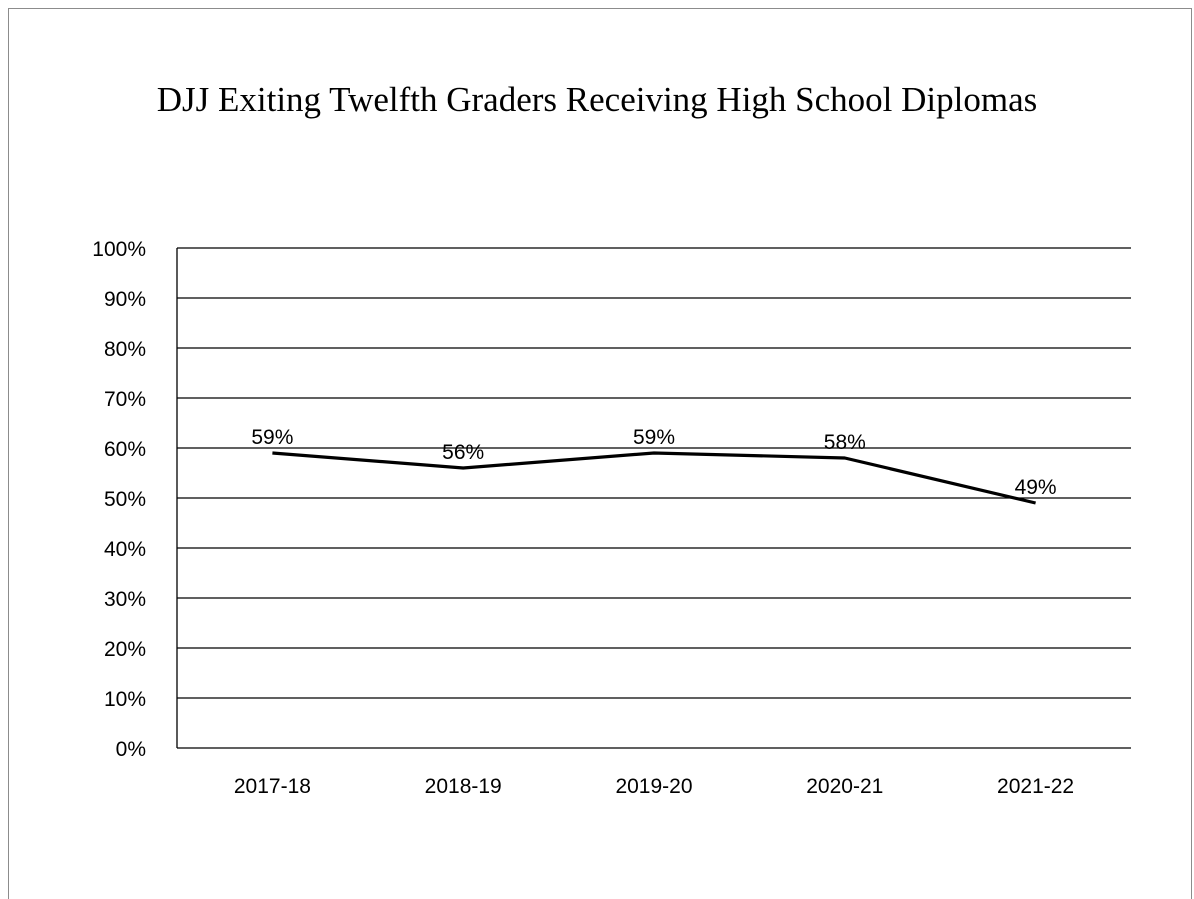  I want to click on series-lines, so click(654, 478).